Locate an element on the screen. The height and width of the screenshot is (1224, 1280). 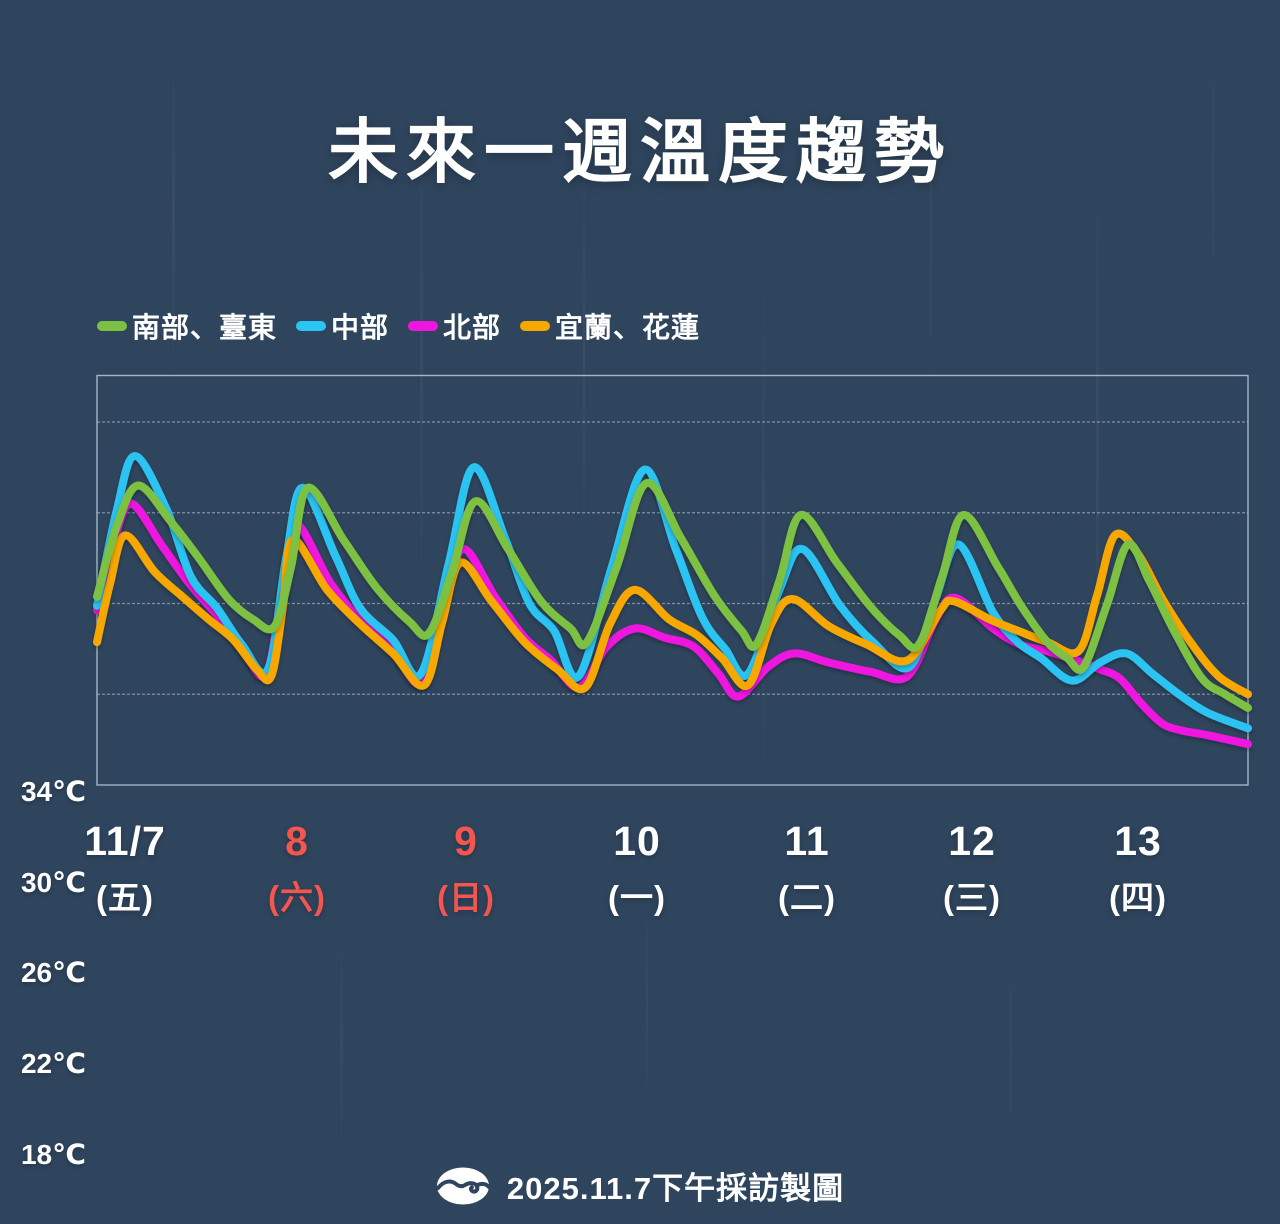
page-title: 未來一週溫度趨勢 is located at coordinates (640, 152).